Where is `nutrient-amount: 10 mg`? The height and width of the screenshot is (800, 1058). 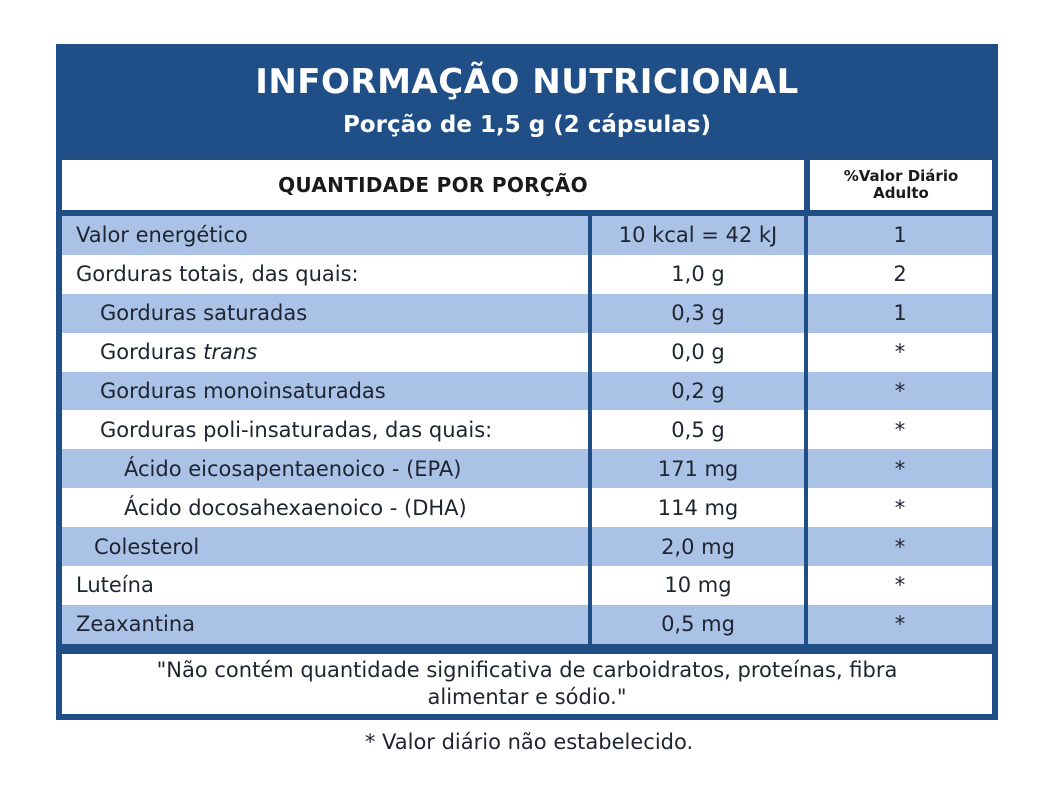
nutrient-amount: 10 mg is located at coordinates (698, 585).